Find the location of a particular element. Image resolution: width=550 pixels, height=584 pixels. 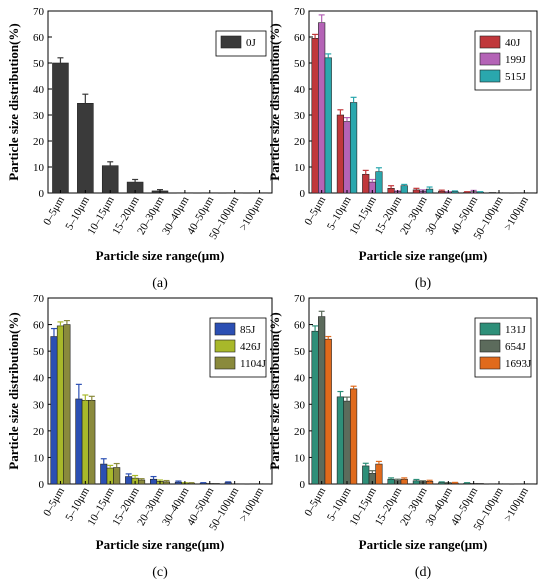

legend: 131J 654J 1693J is located at coordinates (503, 347).